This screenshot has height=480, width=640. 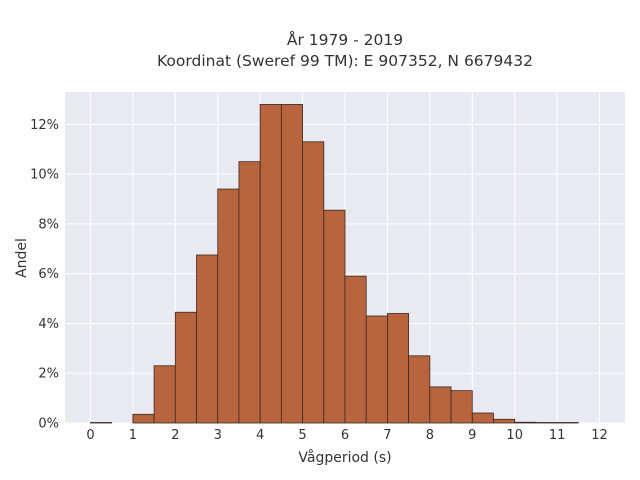 What do you see at coordinates (44, 125) in the screenshot?
I see `y-tick-label: 12%` at bounding box center [44, 125].